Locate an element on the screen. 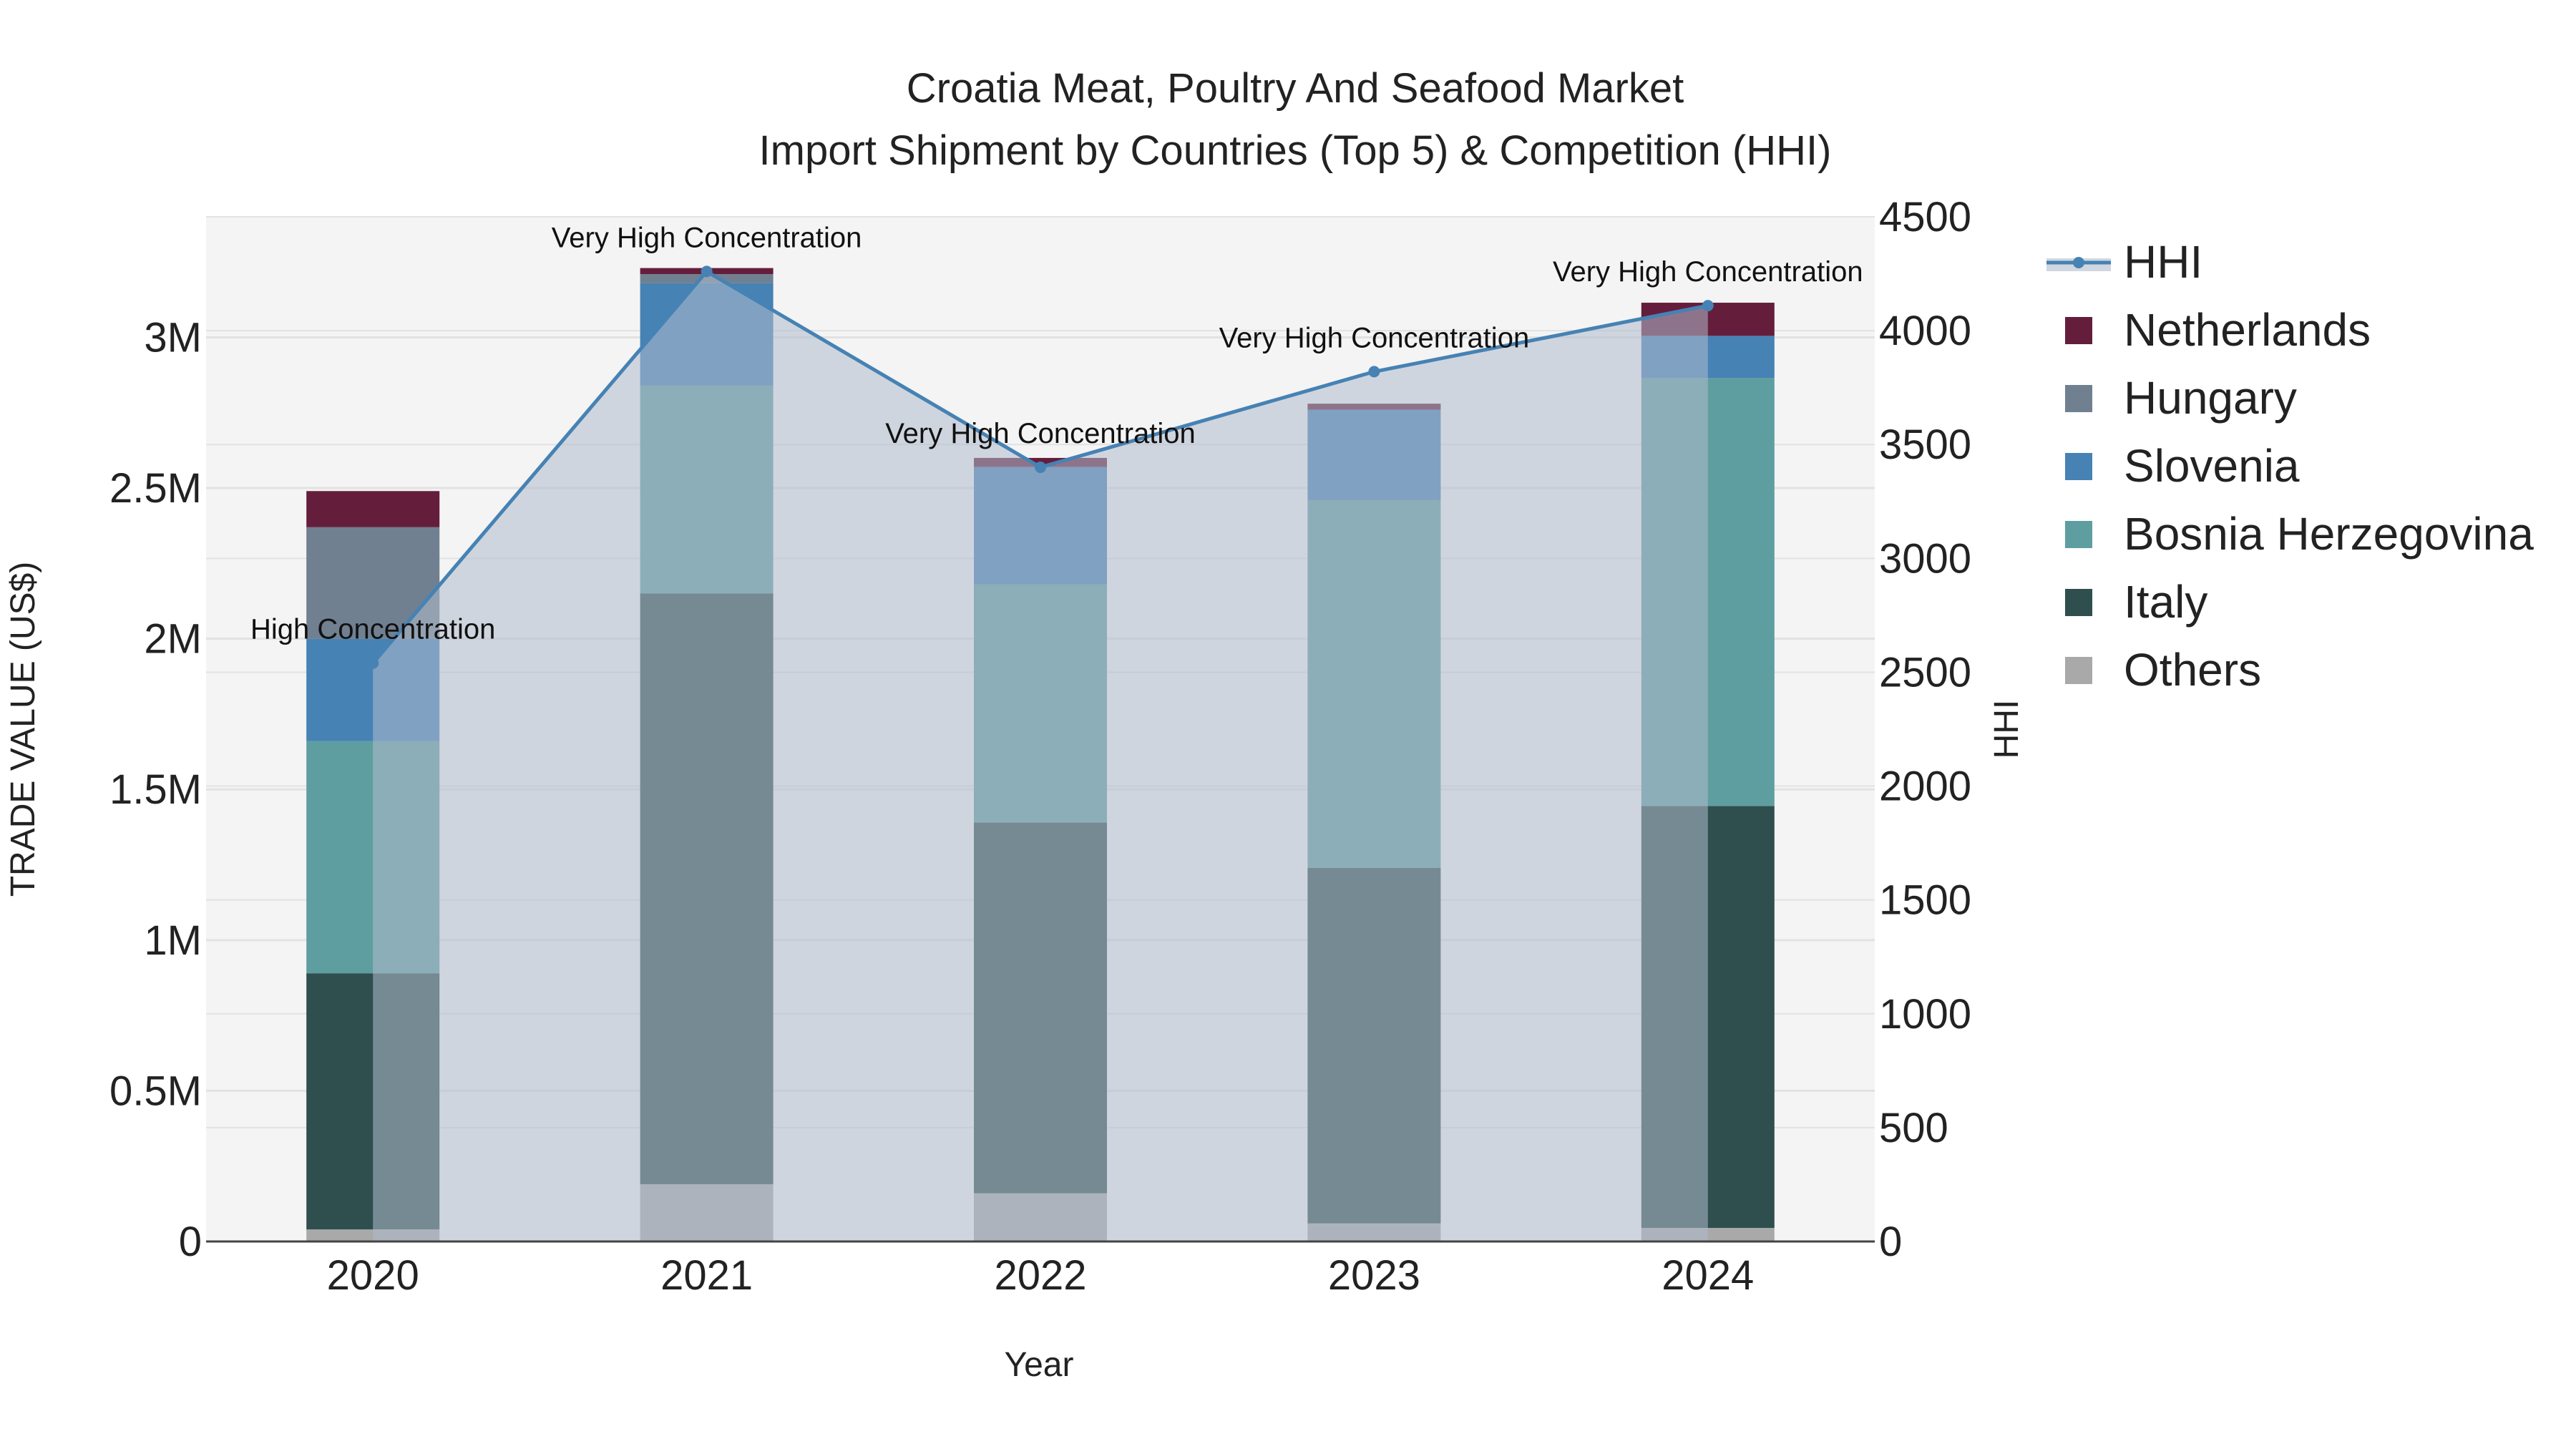 The height and width of the screenshot is (1449, 2576). hhi-label-2022: Very High Concentration is located at coordinates (1040, 433).